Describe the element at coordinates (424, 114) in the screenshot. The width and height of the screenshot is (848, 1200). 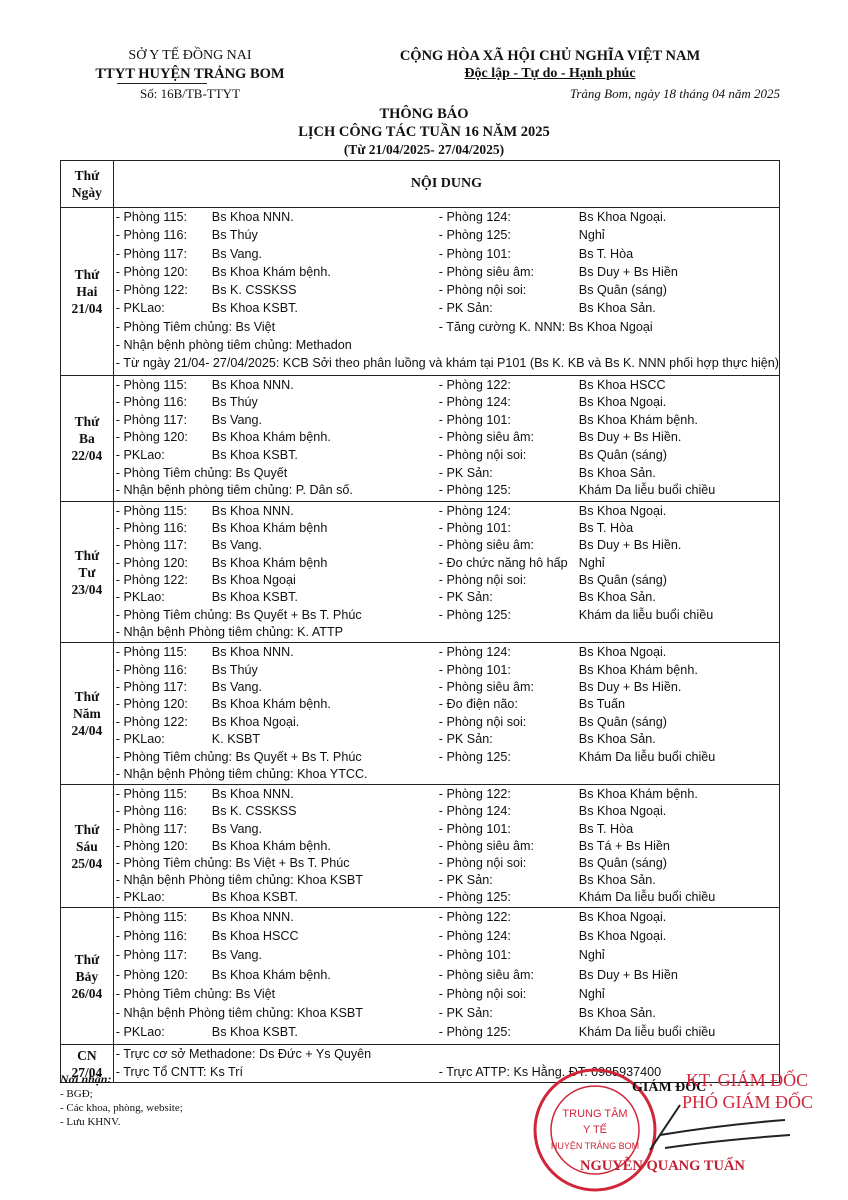
I see `title-notice: THÔNG BÁO` at that location.